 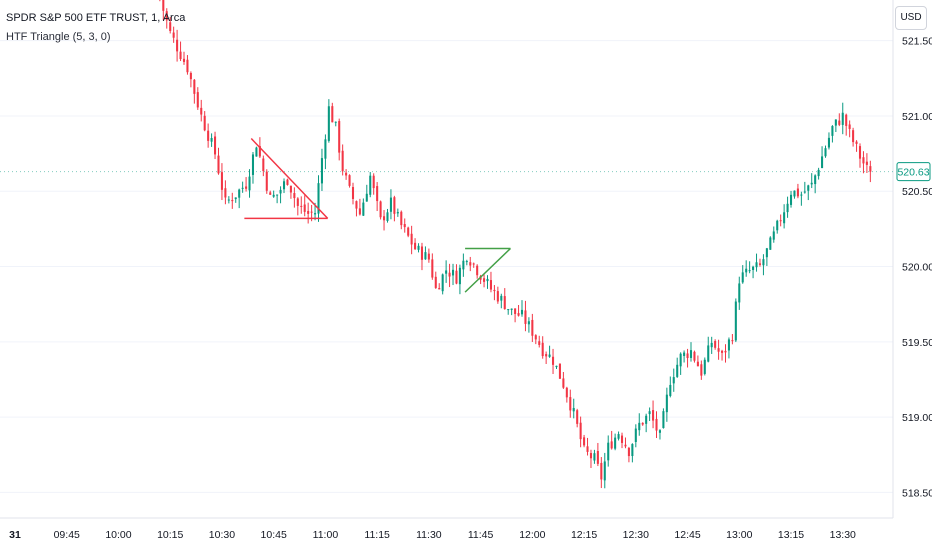 I want to click on symbol-title: SPDR S&P 500 ETF TRUST, 1, Arca, so click(x=96, y=18).